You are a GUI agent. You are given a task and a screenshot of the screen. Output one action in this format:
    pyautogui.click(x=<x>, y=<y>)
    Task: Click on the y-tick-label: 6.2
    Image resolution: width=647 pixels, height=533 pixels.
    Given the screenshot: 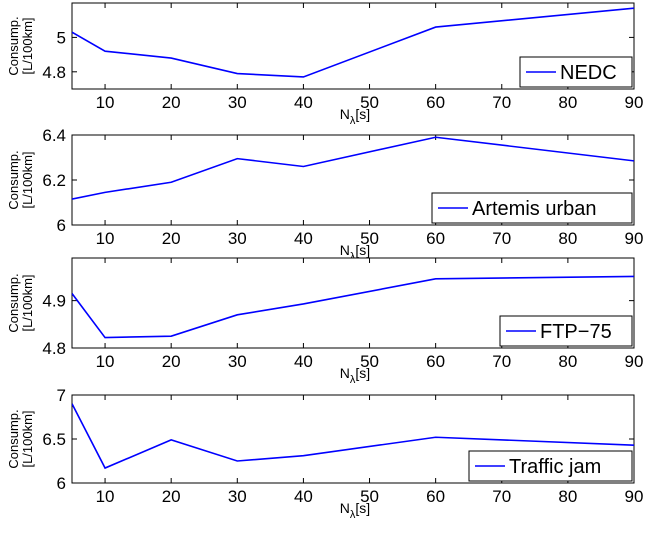 What is the action you would take?
    pyautogui.click(x=54, y=180)
    